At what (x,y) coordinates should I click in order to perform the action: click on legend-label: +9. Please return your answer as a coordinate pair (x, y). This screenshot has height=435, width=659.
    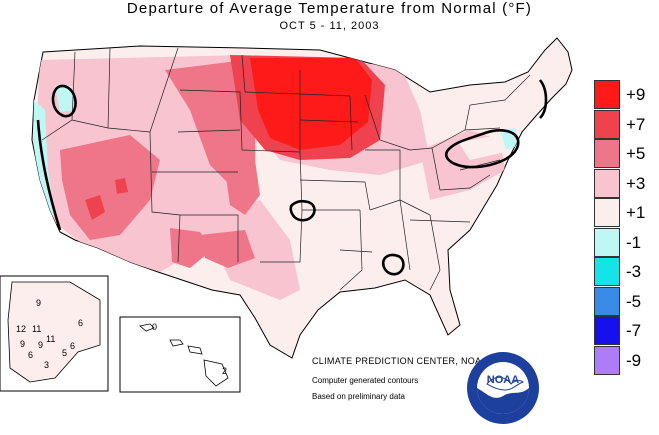
    Looking at the image, I should click on (636, 94).